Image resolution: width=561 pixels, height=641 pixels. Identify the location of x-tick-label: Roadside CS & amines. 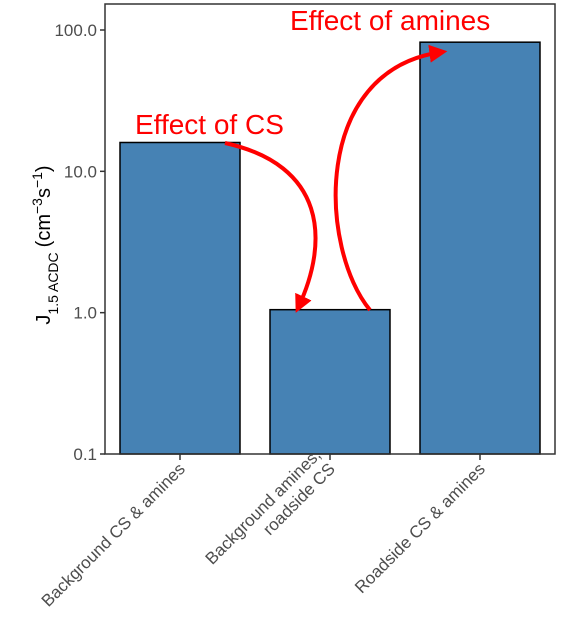
(420, 528).